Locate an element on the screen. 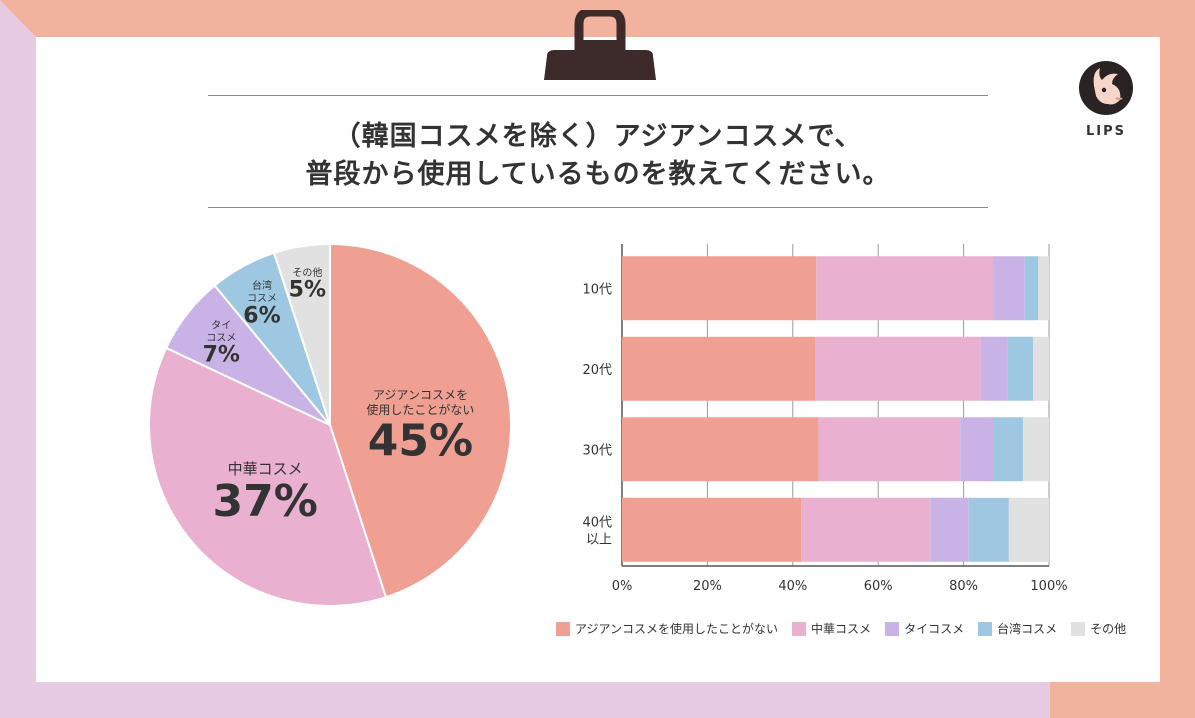 The width and height of the screenshot is (1195, 718). title-top-rule is located at coordinates (598, 95).